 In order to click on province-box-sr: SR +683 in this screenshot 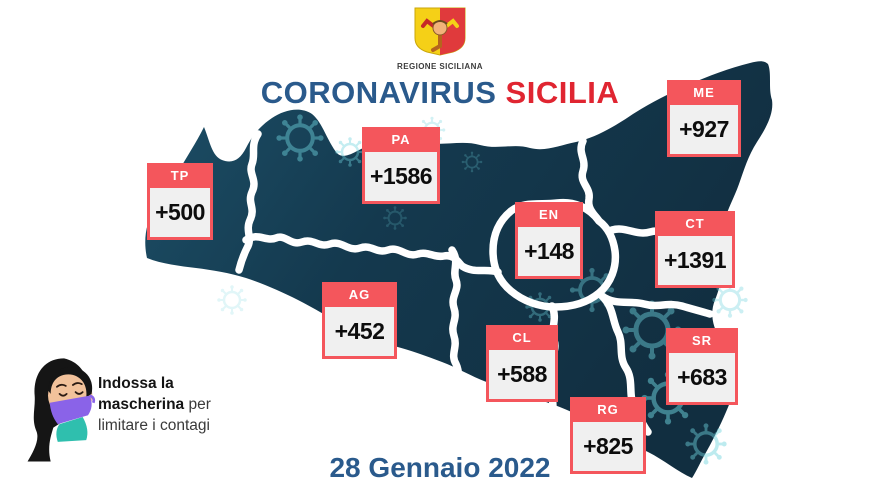, I will do `click(702, 366)`.